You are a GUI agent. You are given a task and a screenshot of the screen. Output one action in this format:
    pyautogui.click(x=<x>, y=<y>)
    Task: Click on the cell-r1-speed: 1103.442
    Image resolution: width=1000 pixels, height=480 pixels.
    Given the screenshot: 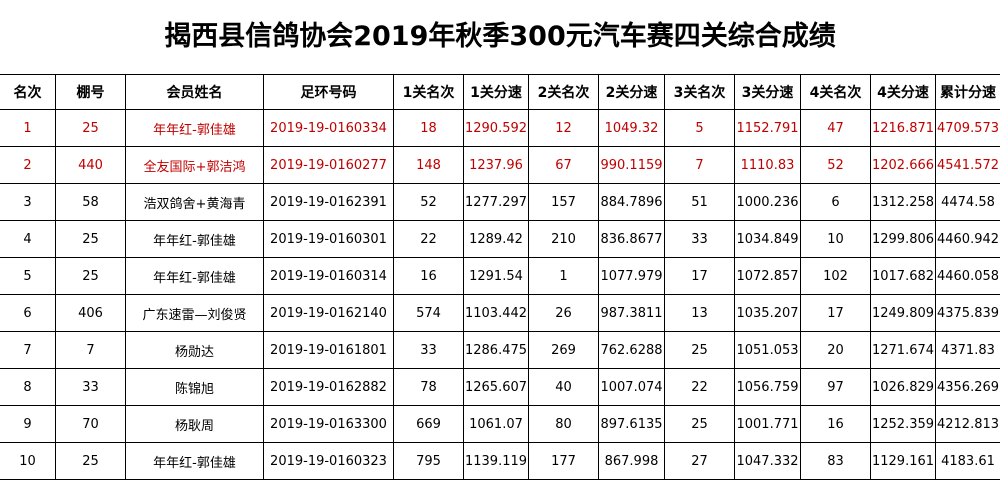 What is the action you would take?
    pyautogui.click(x=496, y=313)
    